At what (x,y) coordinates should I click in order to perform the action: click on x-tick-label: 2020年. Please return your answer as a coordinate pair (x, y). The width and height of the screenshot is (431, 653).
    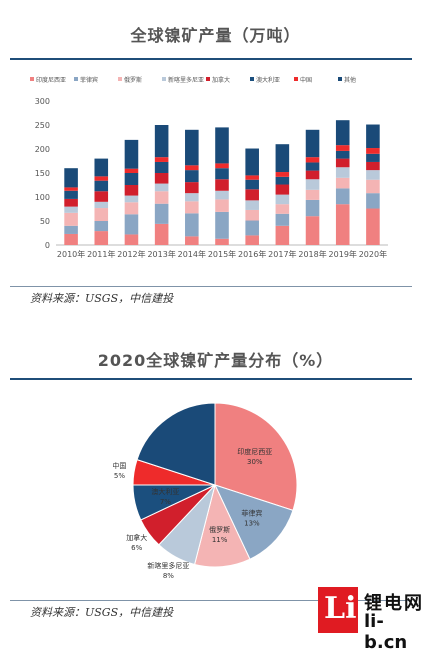
    Looking at the image, I should click on (373, 254).